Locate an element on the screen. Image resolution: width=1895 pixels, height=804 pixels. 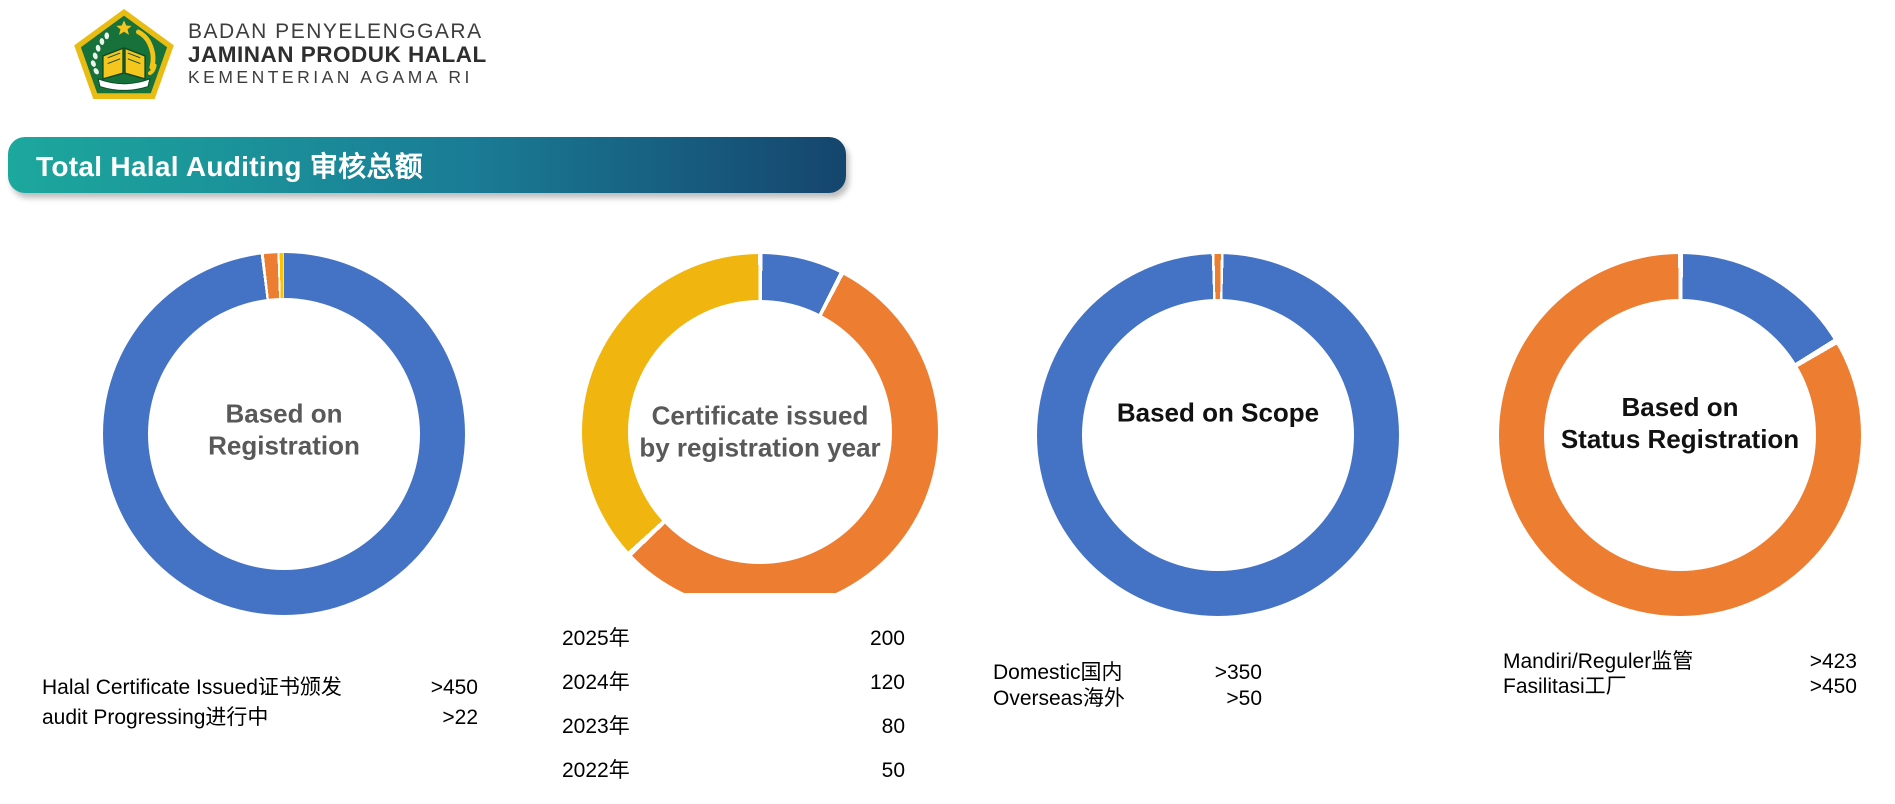
legend-row: 2024年 120 is located at coordinates (733, 683).